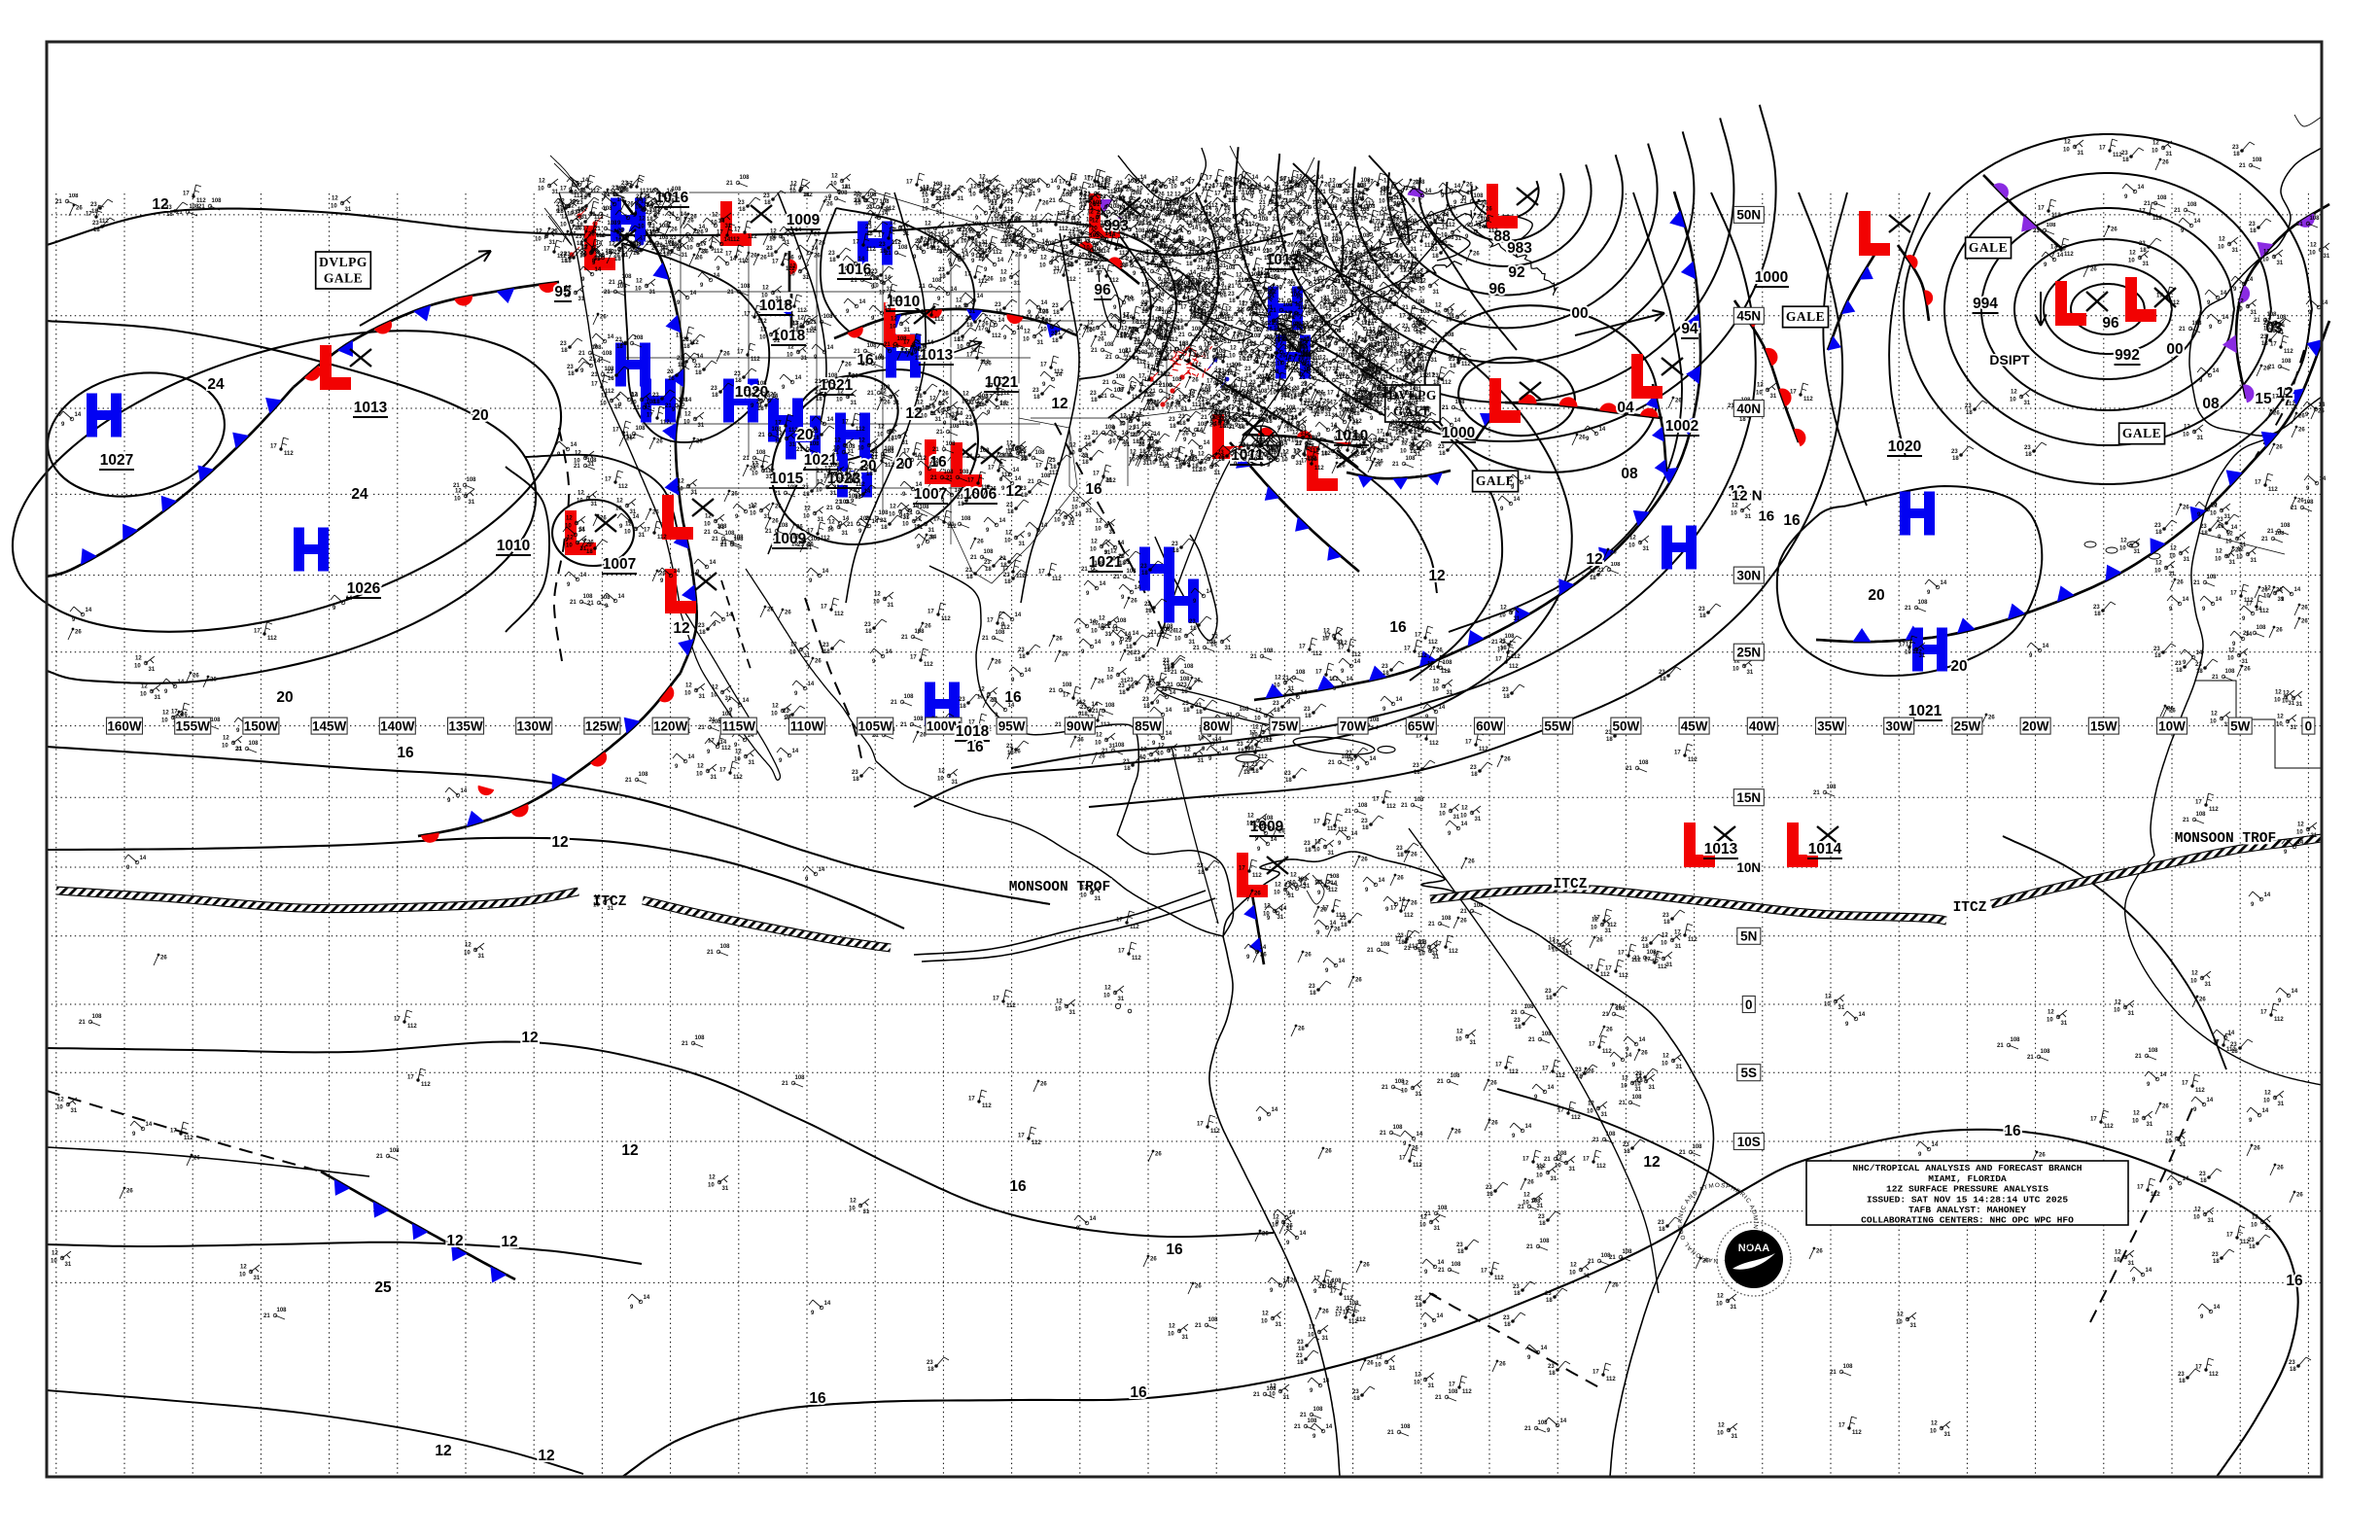 The height and width of the screenshot is (1540, 2380). Describe the element at coordinates (1285, 725) in the screenshot. I see `svg-text: 75W` at that location.